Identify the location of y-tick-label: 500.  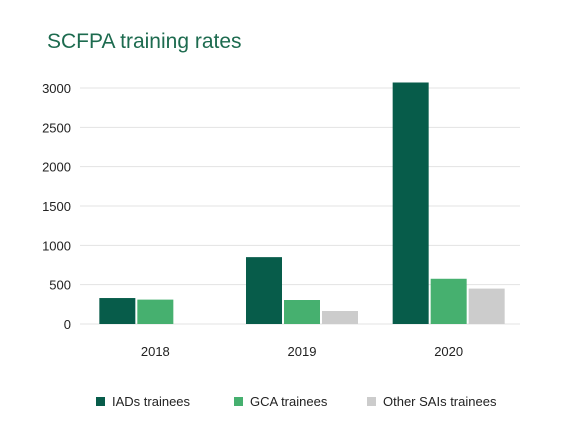
(60, 285).